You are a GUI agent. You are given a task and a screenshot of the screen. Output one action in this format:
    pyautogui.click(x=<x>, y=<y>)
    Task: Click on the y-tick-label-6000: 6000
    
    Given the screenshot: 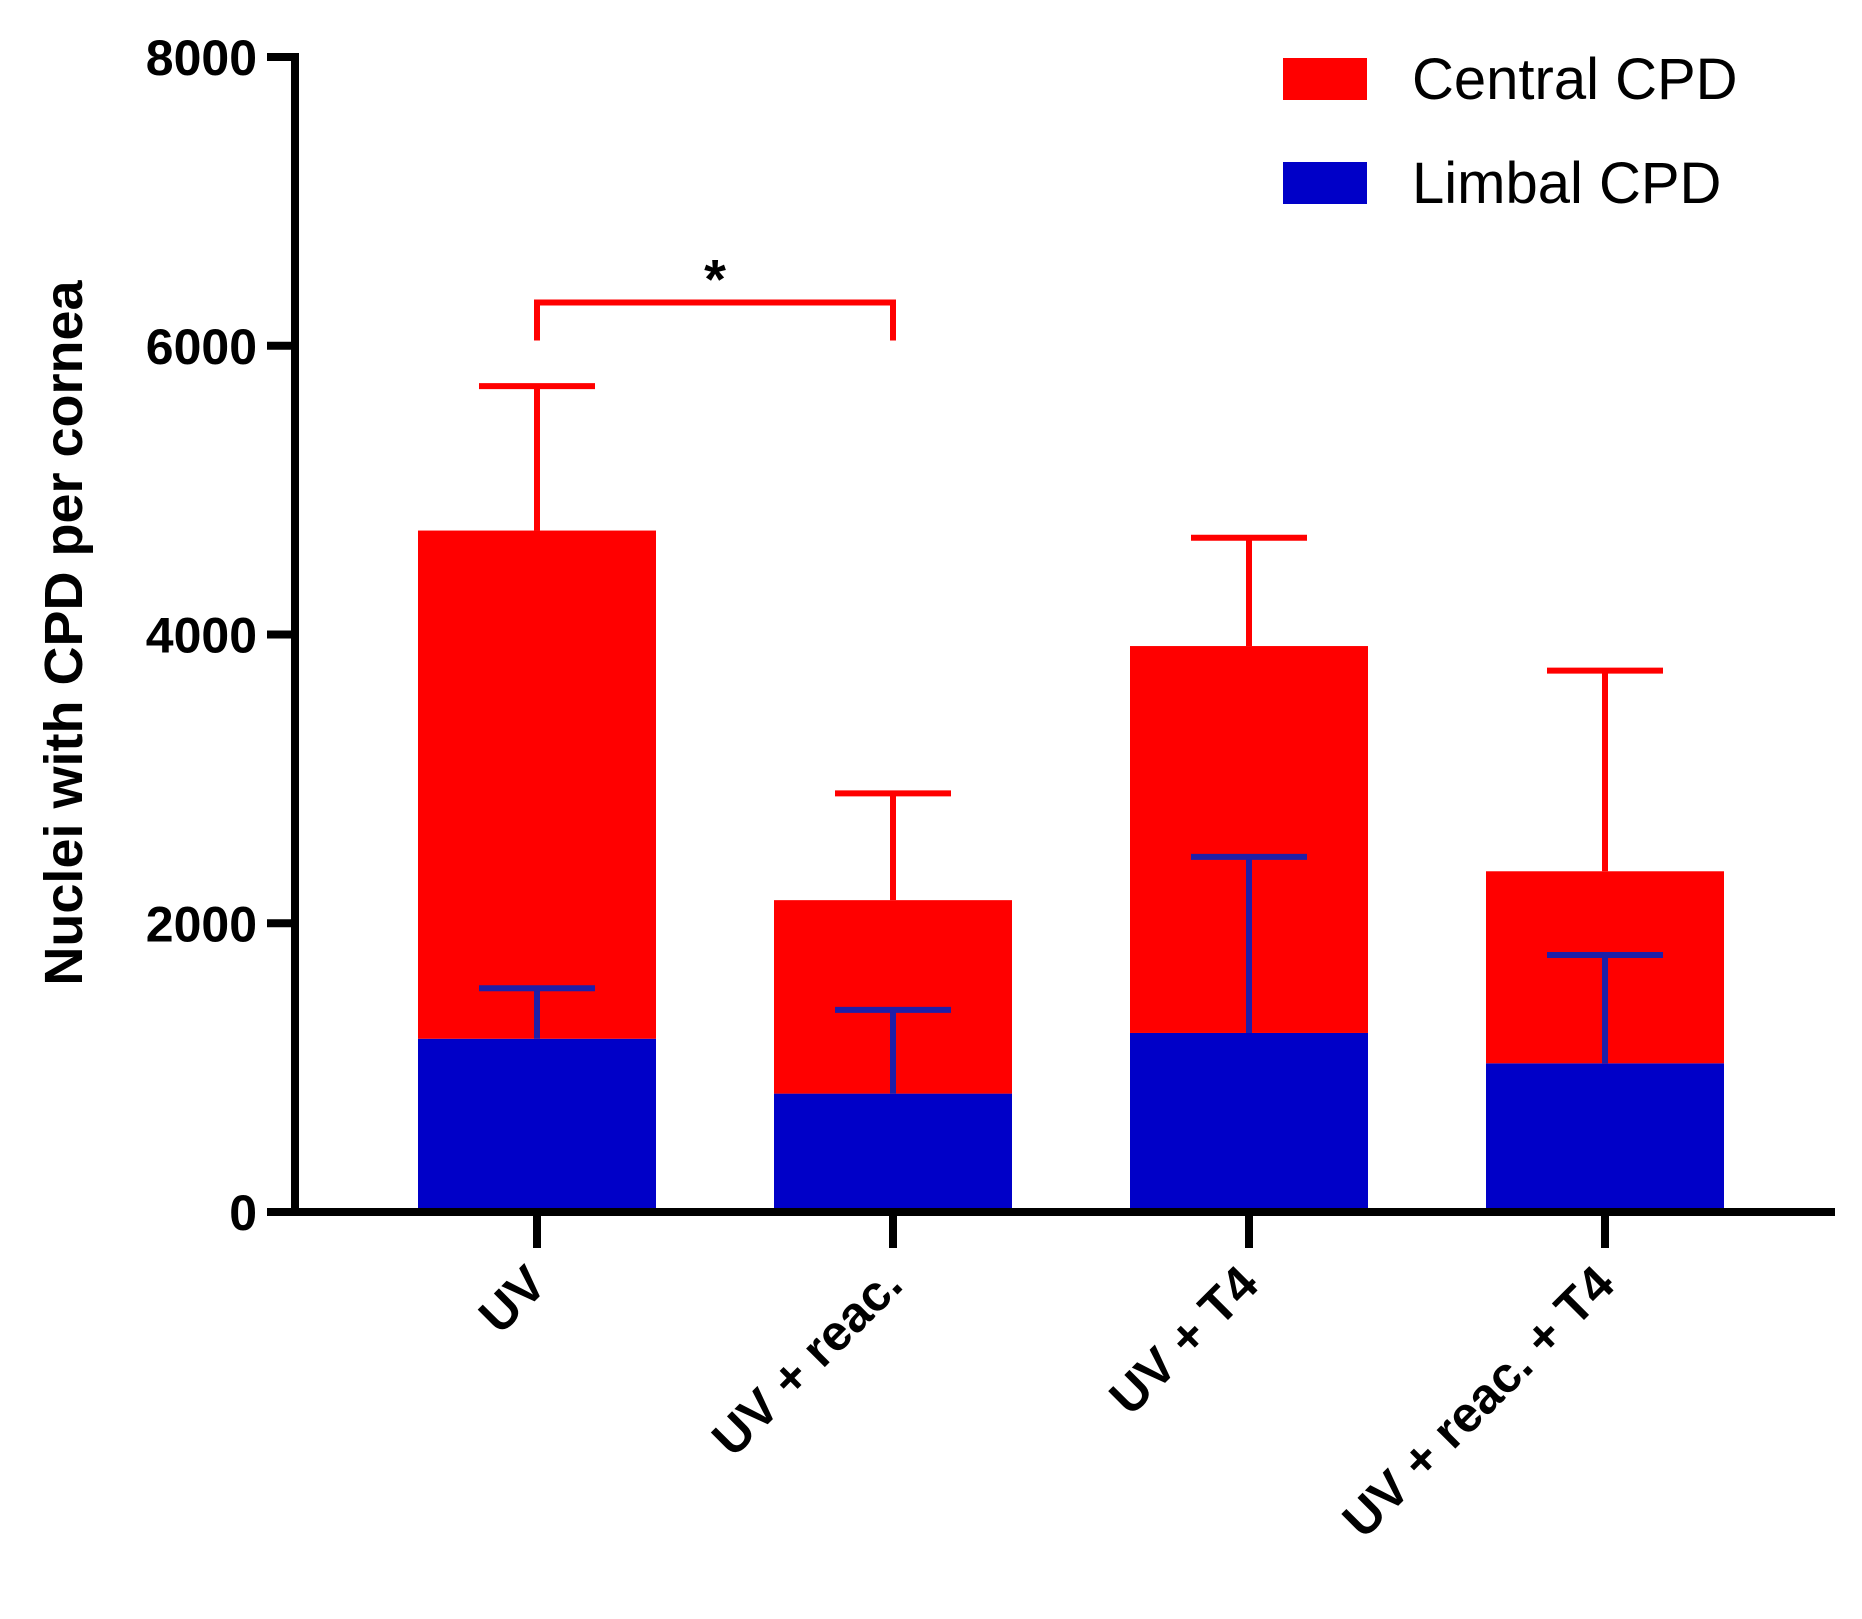 What is the action you would take?
    pyautogui.click(x=201, y=347)
    